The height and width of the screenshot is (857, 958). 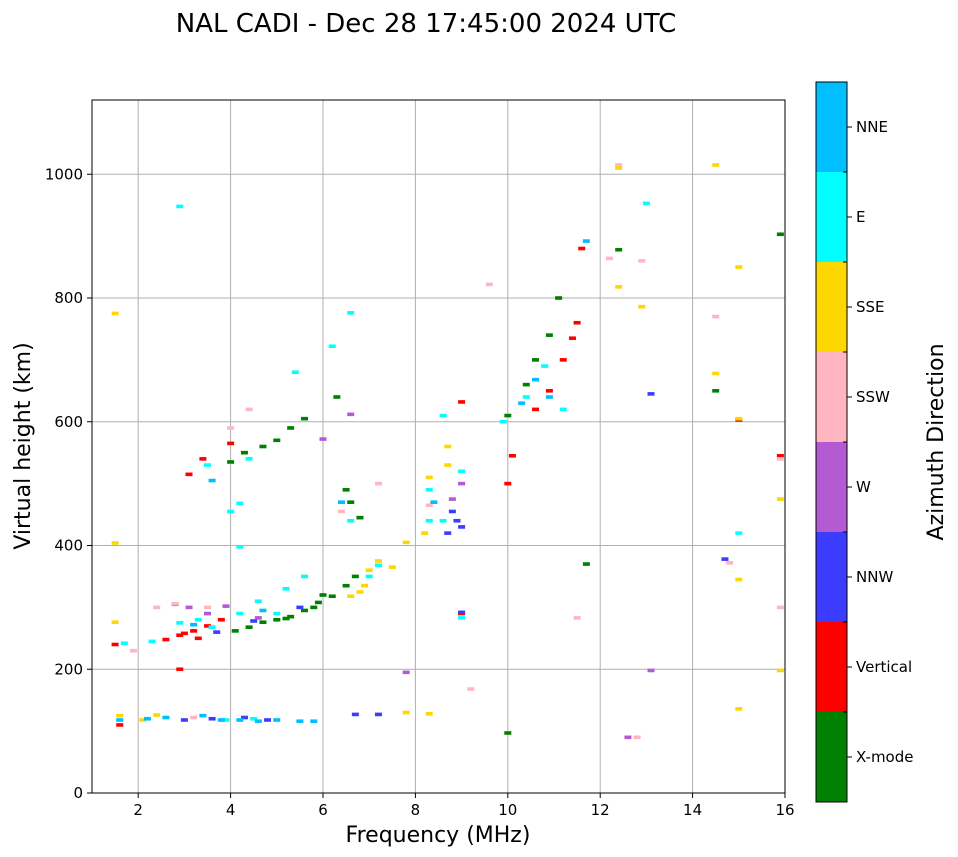 What do you see at coordinates (68, 298) in the screenshot?
I see `y-tick-label: 800` at bounding box center [68, 298].